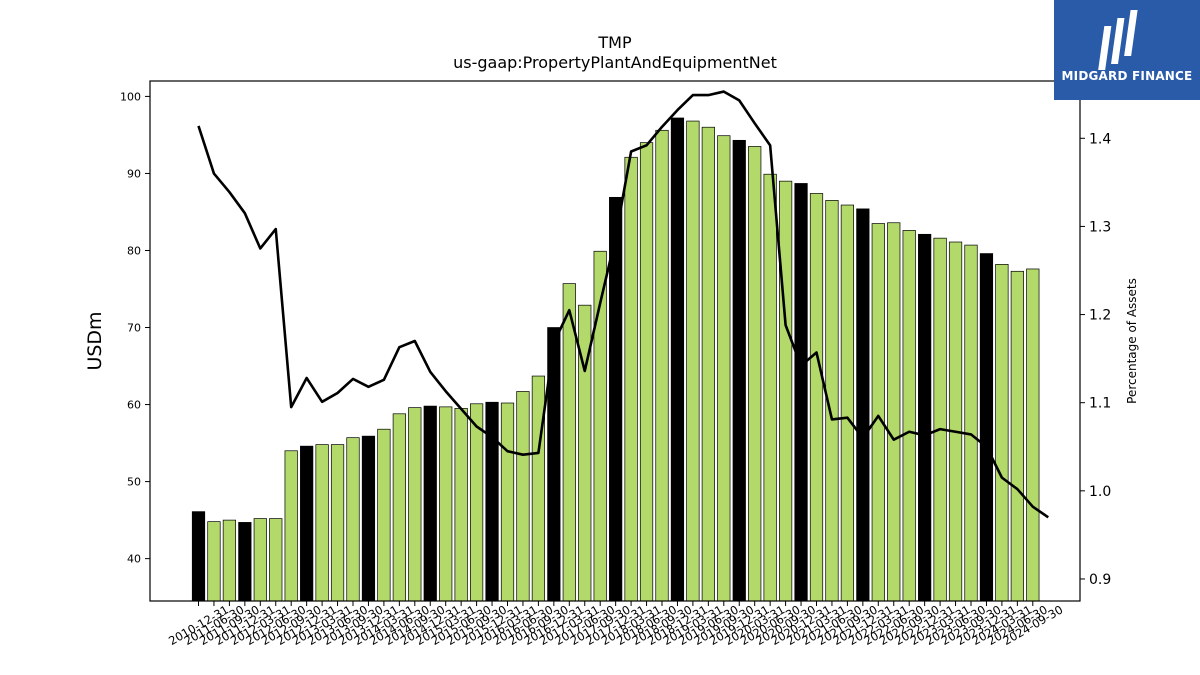 The image size is (1200, 675). What do you see at coordinates (1095, 359) in the screenshot?
I see `right-axis: 0.9 1.0 1.1 1.2 1.3 1.4` at bounding box center [1095, 359].